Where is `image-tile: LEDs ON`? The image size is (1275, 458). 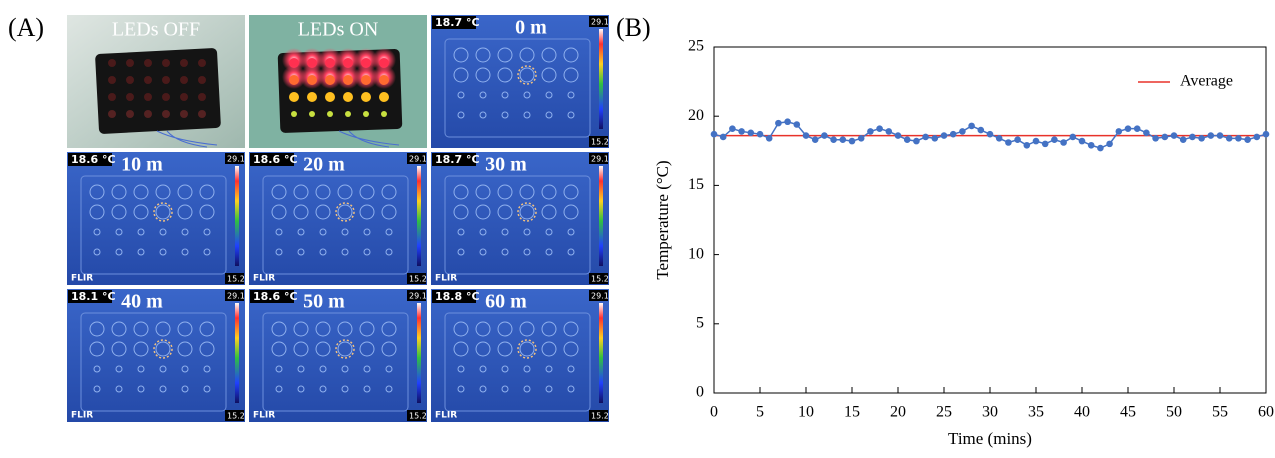 image-tile: LEDs ON is located at coordinates (338, 81).